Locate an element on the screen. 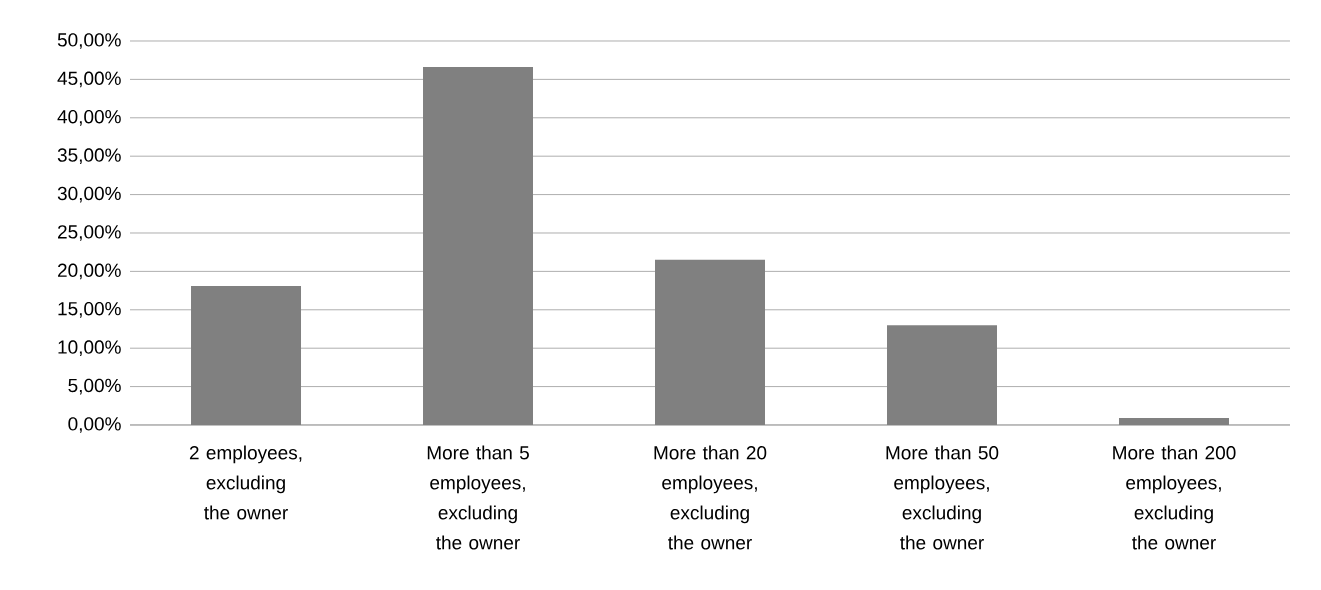 This screenshot has height=590, width=1321. y-tick-label: 30,00% is located at coordinates (89, 194).